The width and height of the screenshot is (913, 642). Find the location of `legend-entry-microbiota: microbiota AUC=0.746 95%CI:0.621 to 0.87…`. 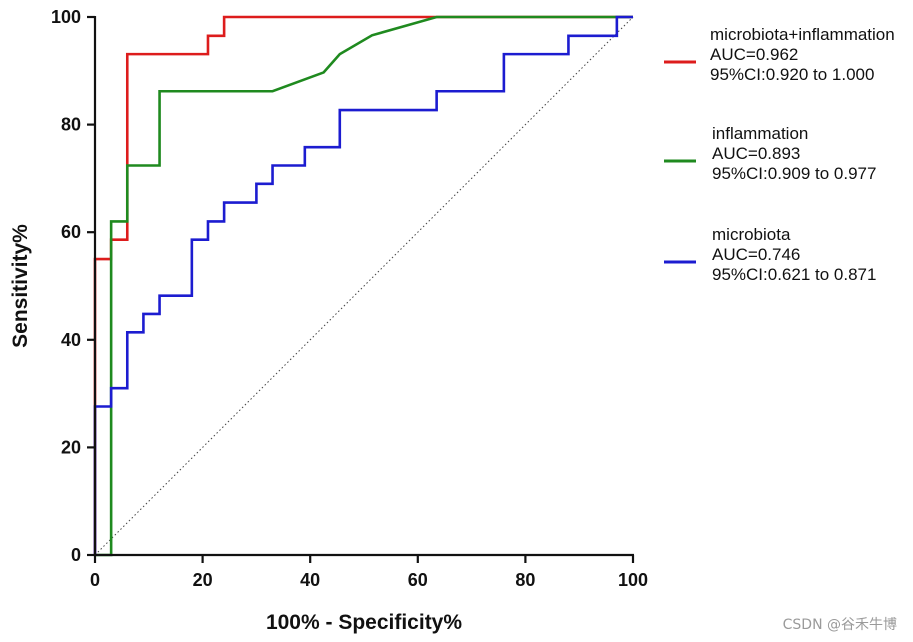

legend-entry-microbiota: microbiota AUC=0.746 95%CI:0.621 to 0.87… is located at coordinates (770, 254).